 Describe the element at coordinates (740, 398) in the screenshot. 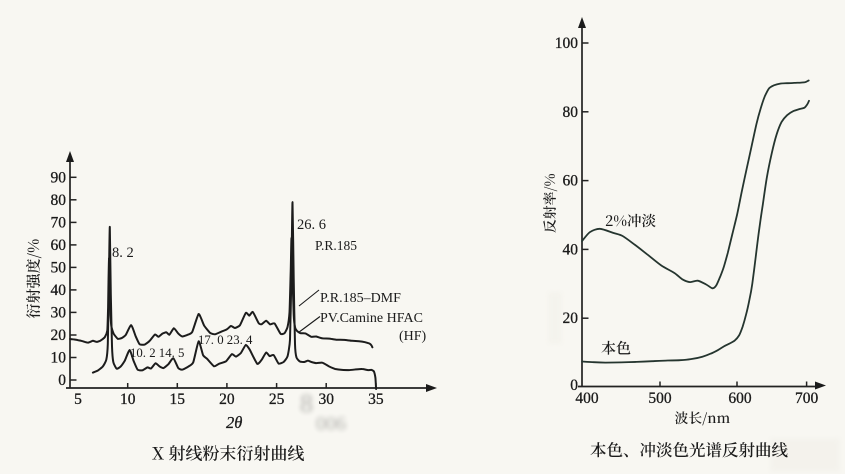

I see `svg-text: 600` at that location.